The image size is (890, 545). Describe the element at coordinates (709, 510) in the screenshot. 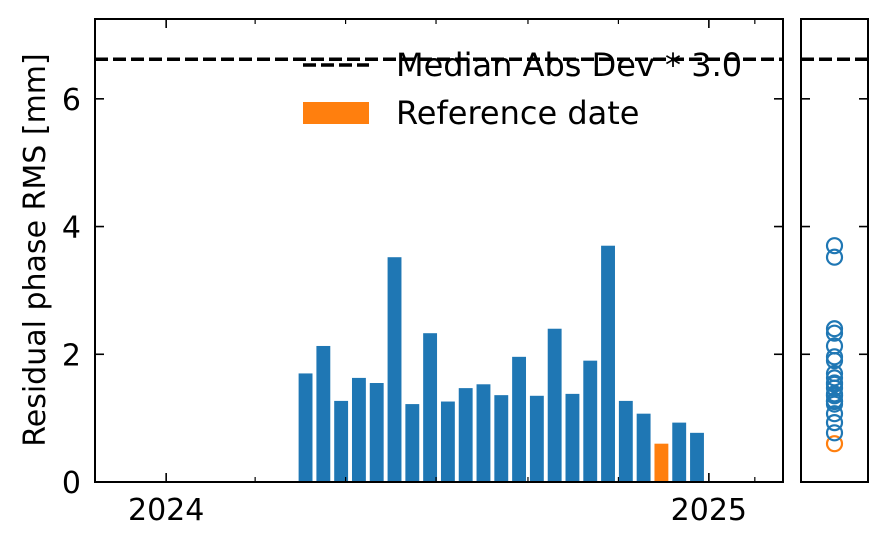

I see `x-tick-label: 2025` at that location.